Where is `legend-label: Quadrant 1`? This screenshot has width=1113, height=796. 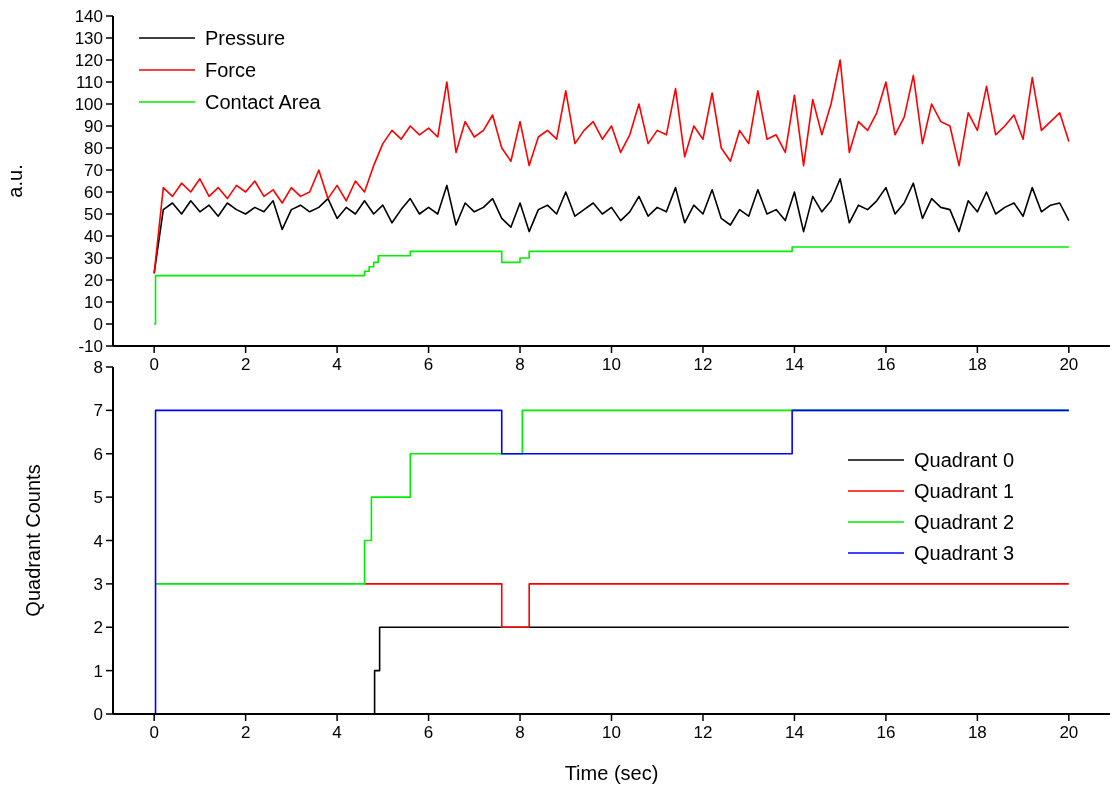 legend-label: Quadrant 1 is located at coordinates (964, 491).